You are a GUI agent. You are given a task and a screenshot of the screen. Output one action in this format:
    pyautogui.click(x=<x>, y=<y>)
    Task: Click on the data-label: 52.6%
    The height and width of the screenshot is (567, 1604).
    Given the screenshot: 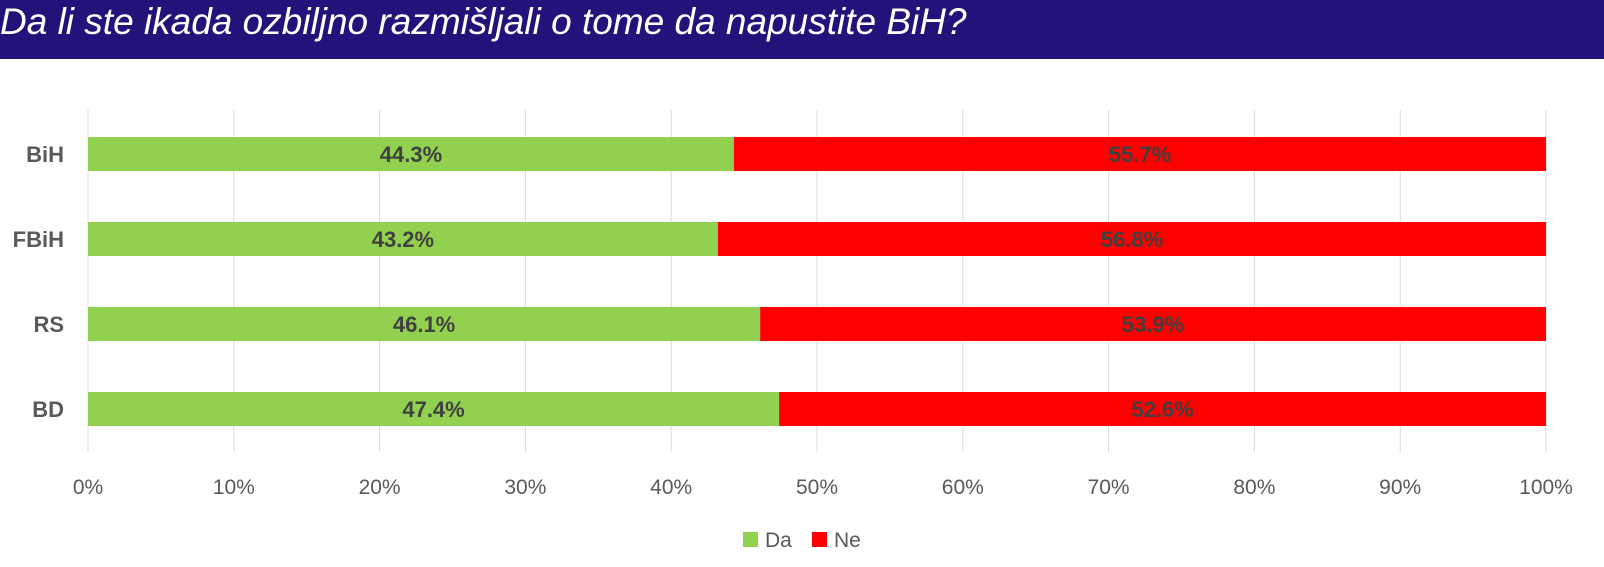 What is the action you would take?
    pyautogui.click(x=1162, y=409)
    